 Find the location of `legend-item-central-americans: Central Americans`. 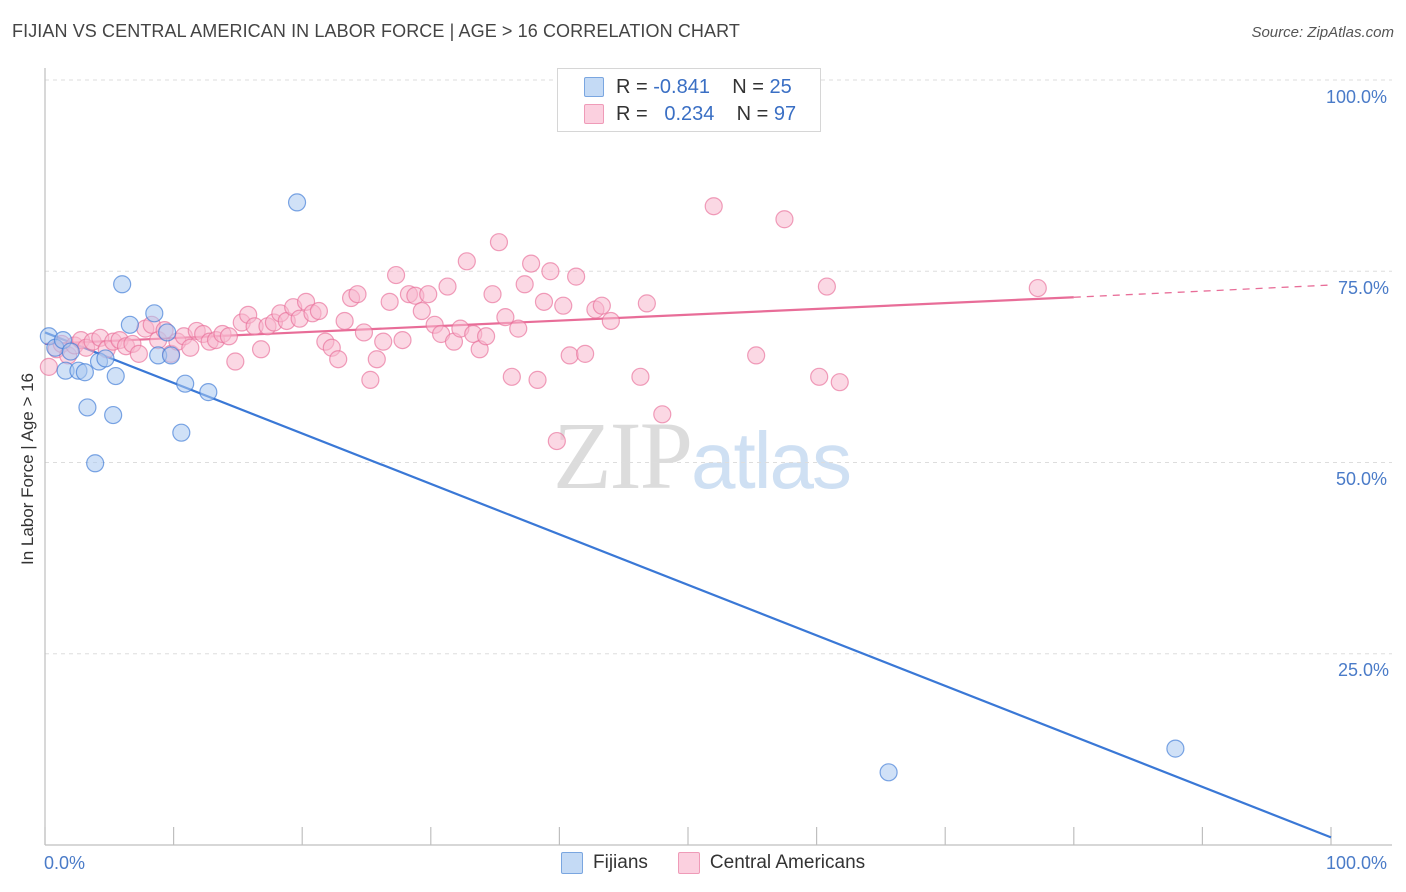

legend-item-central-americans: Central Americans is located at coordinates (771, 863).